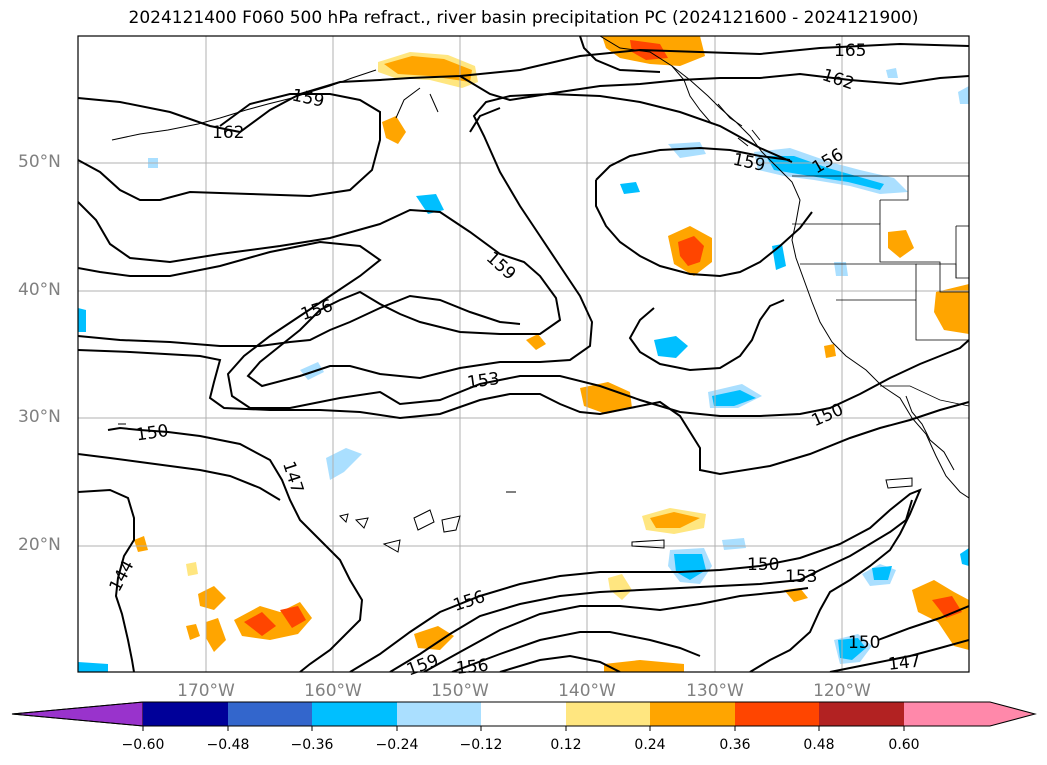 This screenshot has width=1047, height=765. What do you see at coordinates (143, 745) in the screenshot?
I see `colorbar-tick-label: −0.60` at bounding box center [143, 745].